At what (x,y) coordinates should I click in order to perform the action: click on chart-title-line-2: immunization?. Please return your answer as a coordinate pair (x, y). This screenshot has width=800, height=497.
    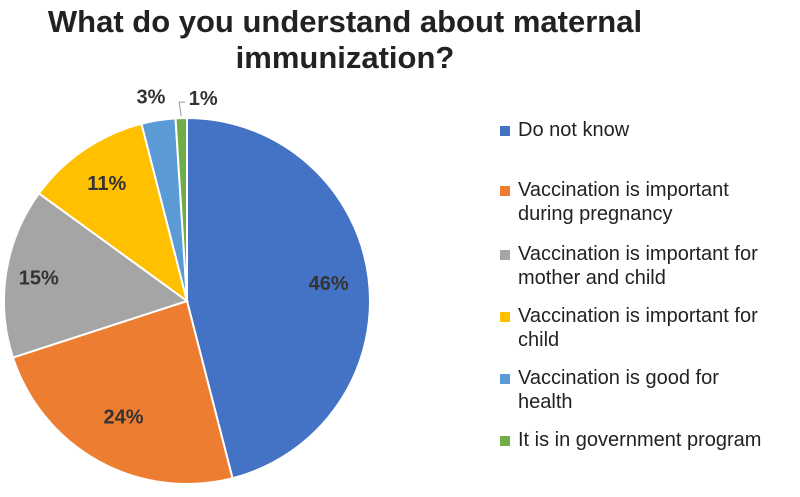
    Looking at the image, I should click on (345, 57).